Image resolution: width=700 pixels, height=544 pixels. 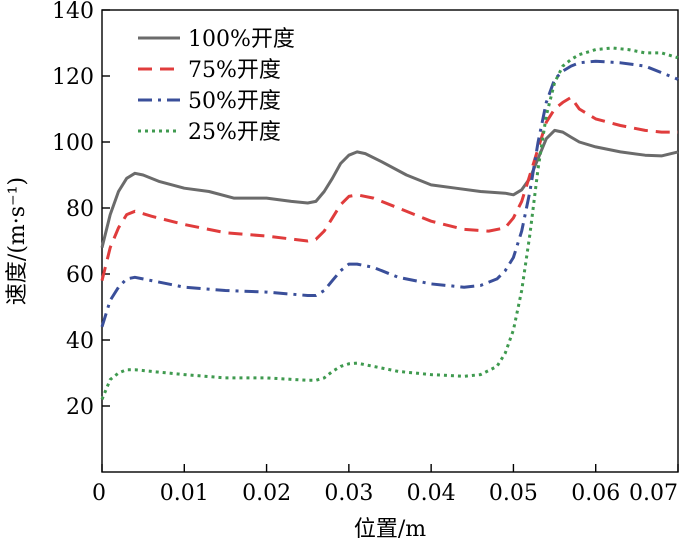 What do you see at coordinates (99, 493) in the screenshot?
I see `x-tick-label: 0` at bounding box center [99, 493].